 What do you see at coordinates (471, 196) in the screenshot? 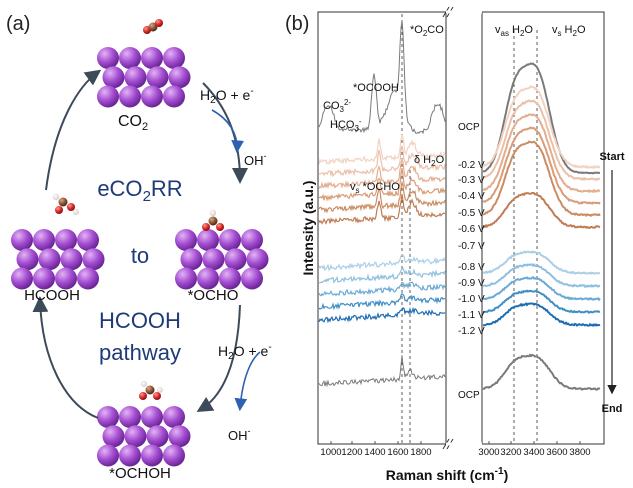
I see `spectrum-label-3: -0.4 V` at bounding box center [471, 196].